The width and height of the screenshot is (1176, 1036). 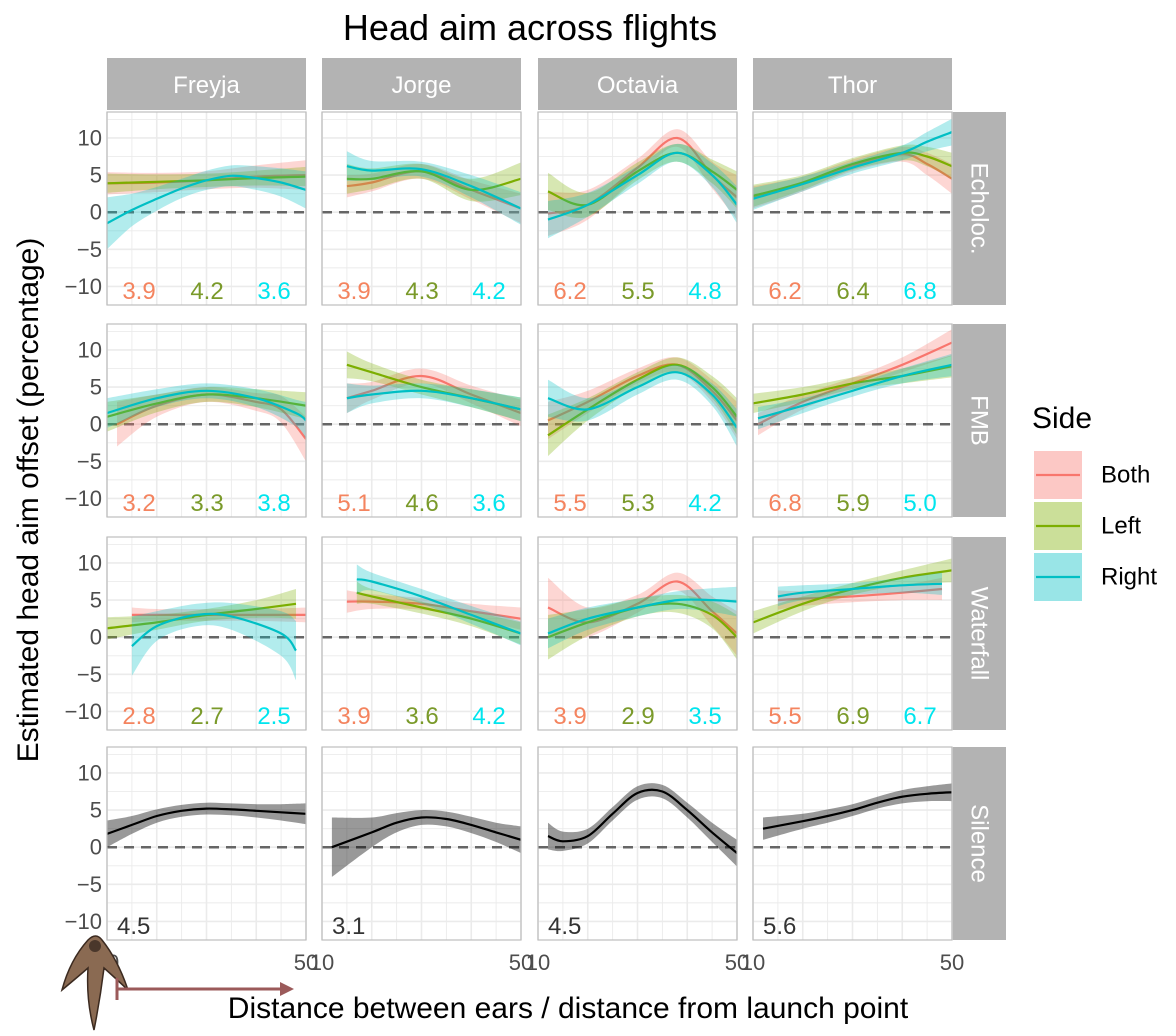 What do you see at coordinates (353, 291) in the screenshot?
I see `stat-label-both: 3.9` at bounding box center [353, 291].